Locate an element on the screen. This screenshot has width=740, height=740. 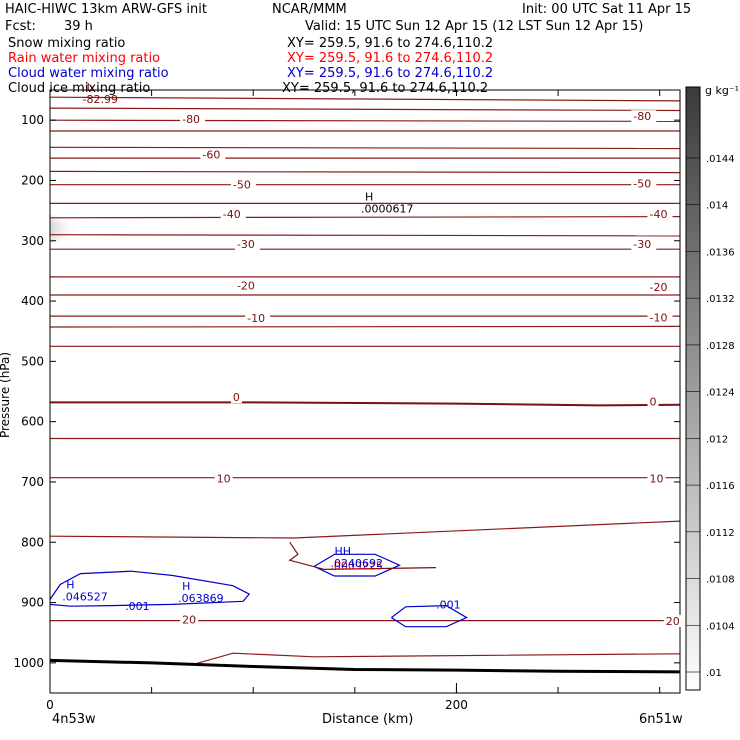
init-time: Init: 00 UTC Sat 11 Apr 15 is located at coordinates (607, 9).